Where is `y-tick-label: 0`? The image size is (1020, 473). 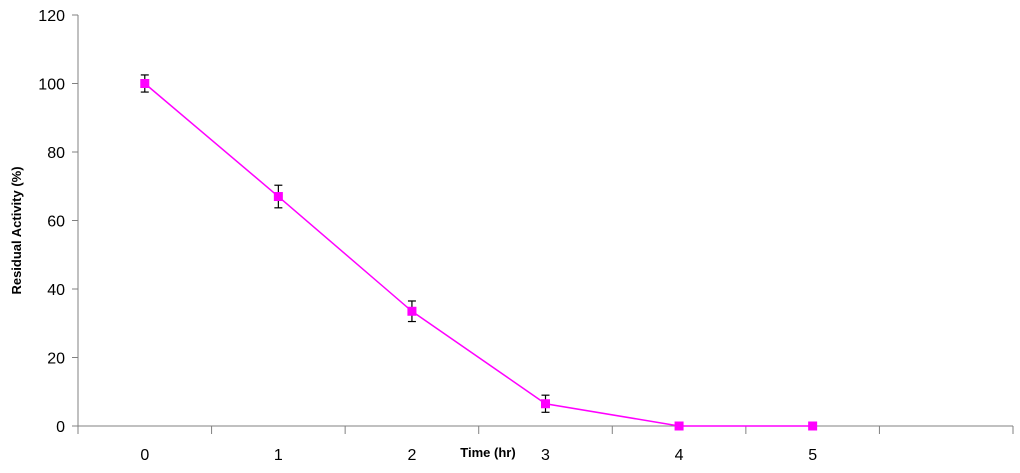
y-tick-label: 0 is located at coordinates (60, 427).